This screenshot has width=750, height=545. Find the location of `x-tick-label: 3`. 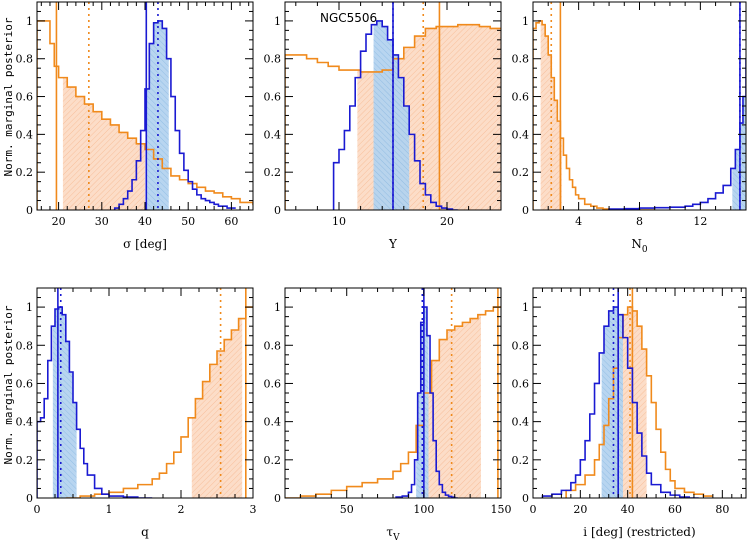

x-tick-label: 3 is located at coordinates (253, 509).